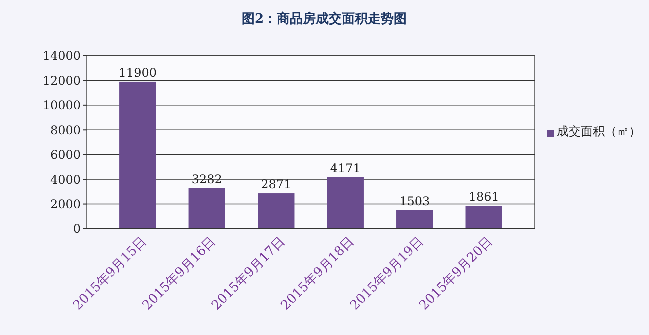 Image resolution: width=649 pixels, height=335 pixels. What do you see at coordinates (345, 168) in the screenshot?
I see `data-label: 4171` at bounding box center [345, 168].